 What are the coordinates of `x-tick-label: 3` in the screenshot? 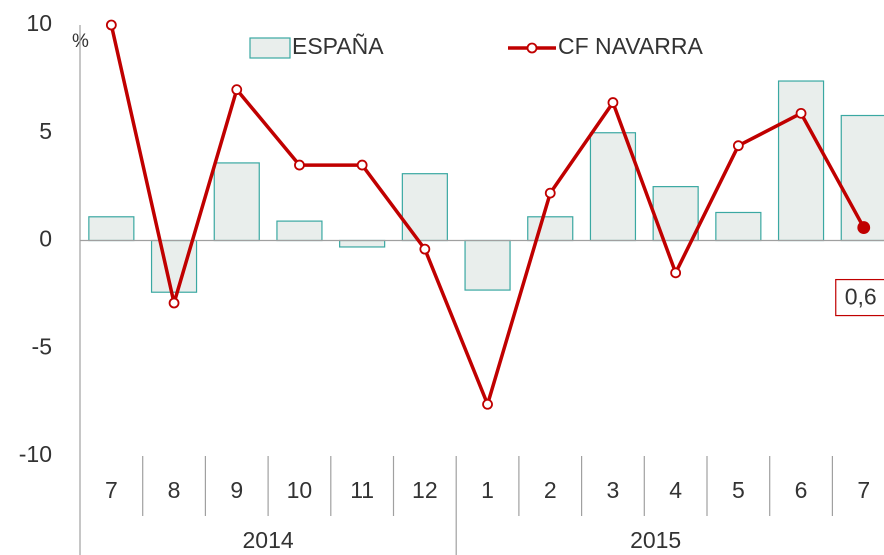 It's located at (613, 490).